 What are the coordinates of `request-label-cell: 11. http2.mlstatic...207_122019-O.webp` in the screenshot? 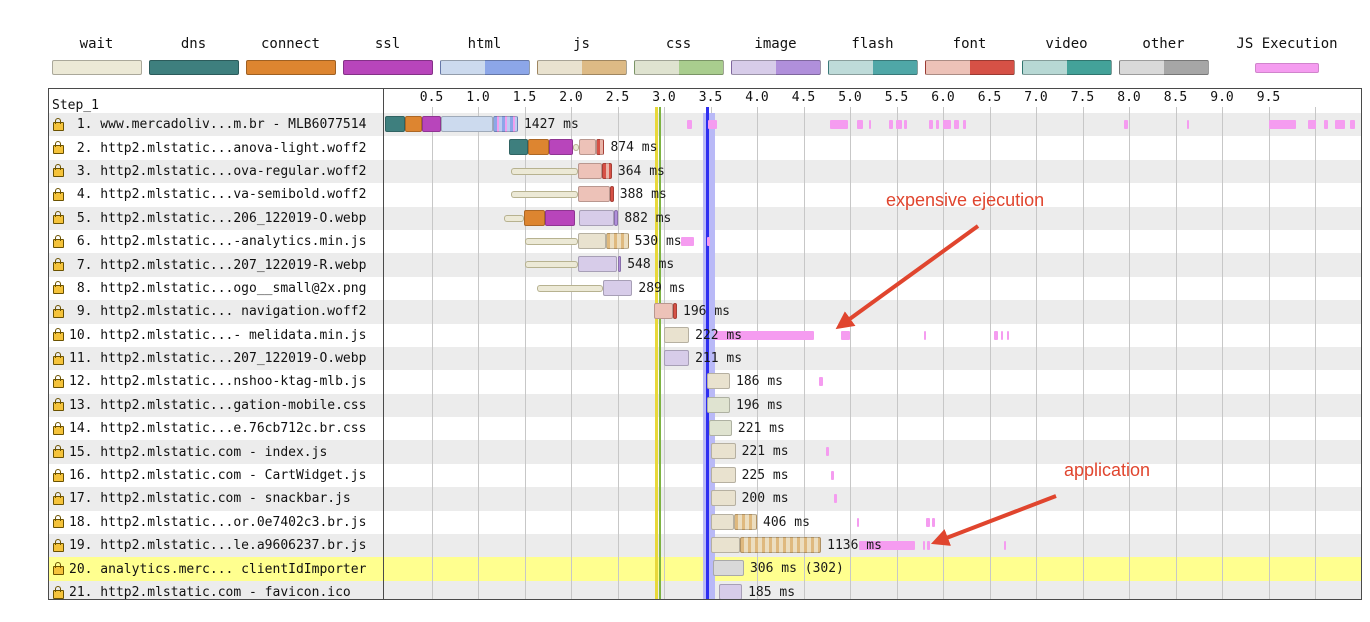 It's located at (216, 358).